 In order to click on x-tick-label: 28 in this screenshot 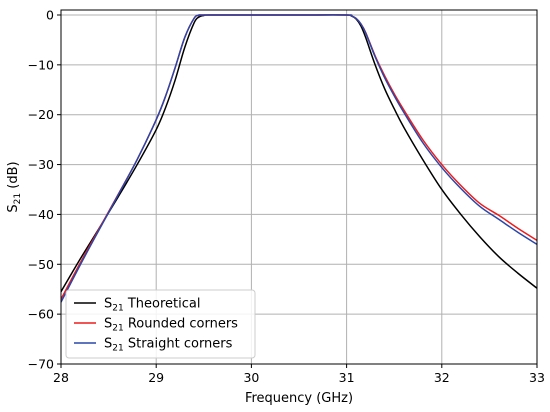, I will do `click(61, 377)`.